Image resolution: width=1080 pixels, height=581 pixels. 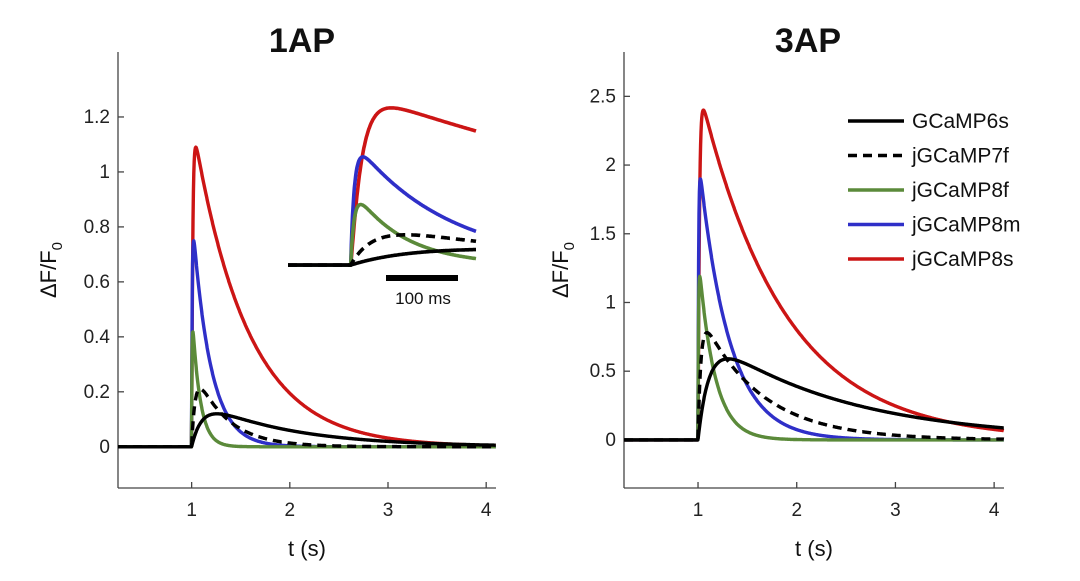 I want to click on scale-bar-label: 100 ms, so click(x=423, y=298).